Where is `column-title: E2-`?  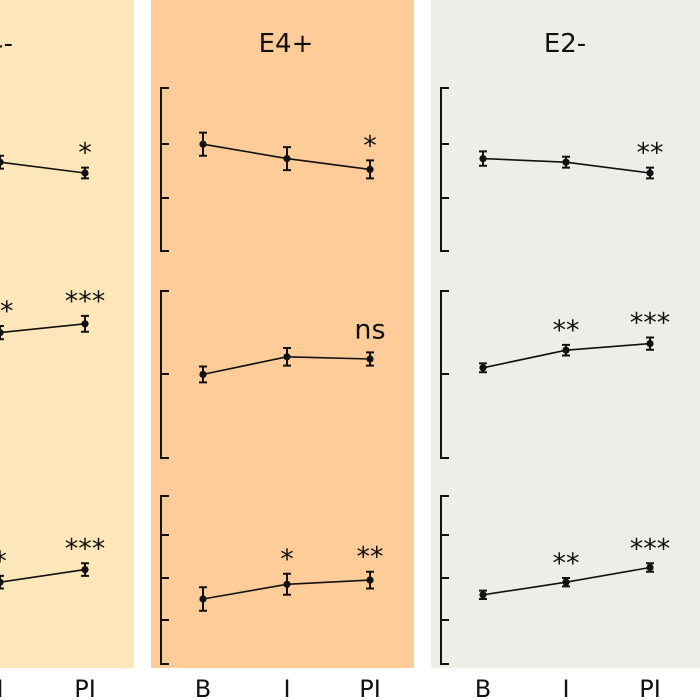
column-title: E2- is located at coordinates (565, 44).